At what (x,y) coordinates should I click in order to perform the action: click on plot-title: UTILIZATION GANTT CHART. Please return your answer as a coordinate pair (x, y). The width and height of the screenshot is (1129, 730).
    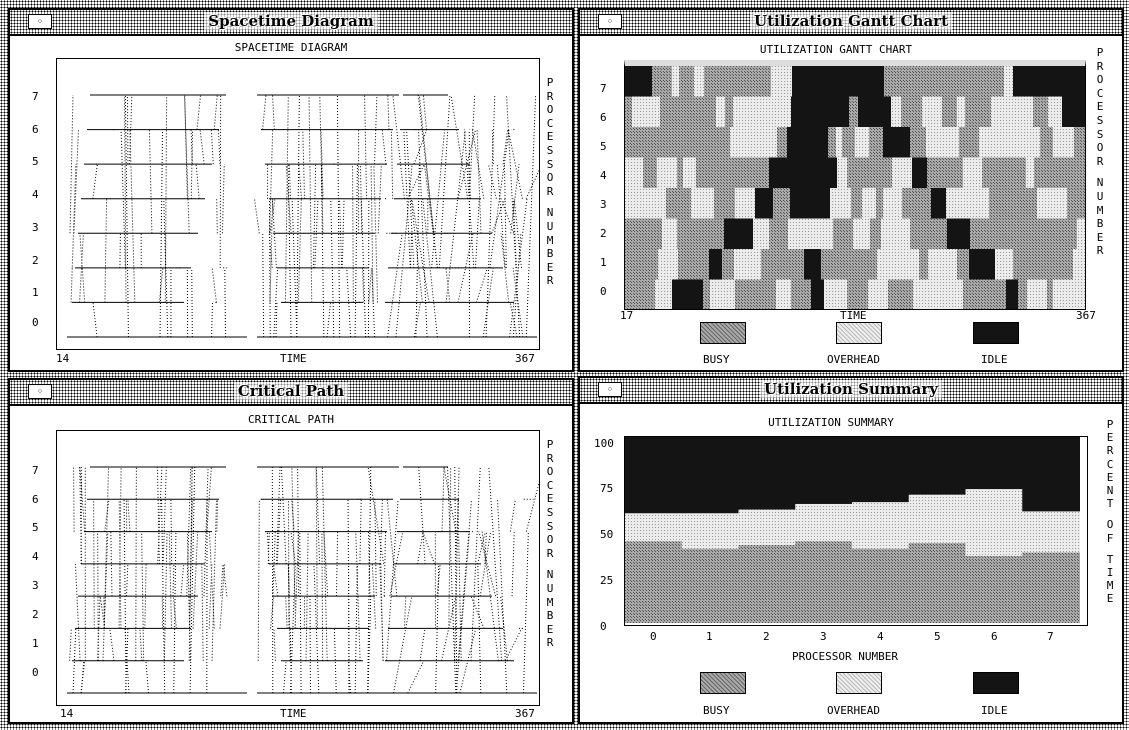
    Looking at the image, I should click on (836, 49).